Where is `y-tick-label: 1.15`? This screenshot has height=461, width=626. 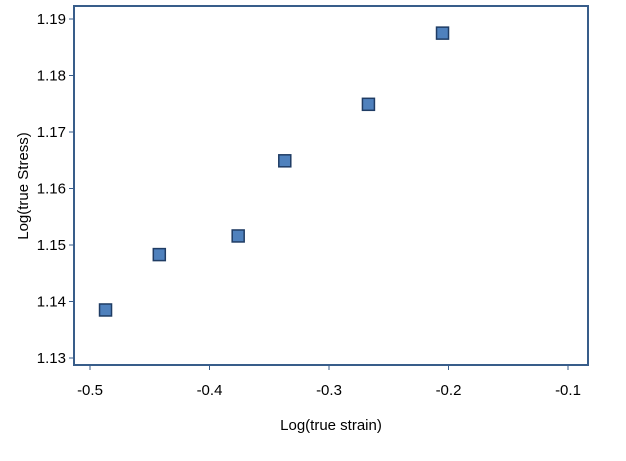
y-tick-label: 1.15 is located at coordinates (51, 245).